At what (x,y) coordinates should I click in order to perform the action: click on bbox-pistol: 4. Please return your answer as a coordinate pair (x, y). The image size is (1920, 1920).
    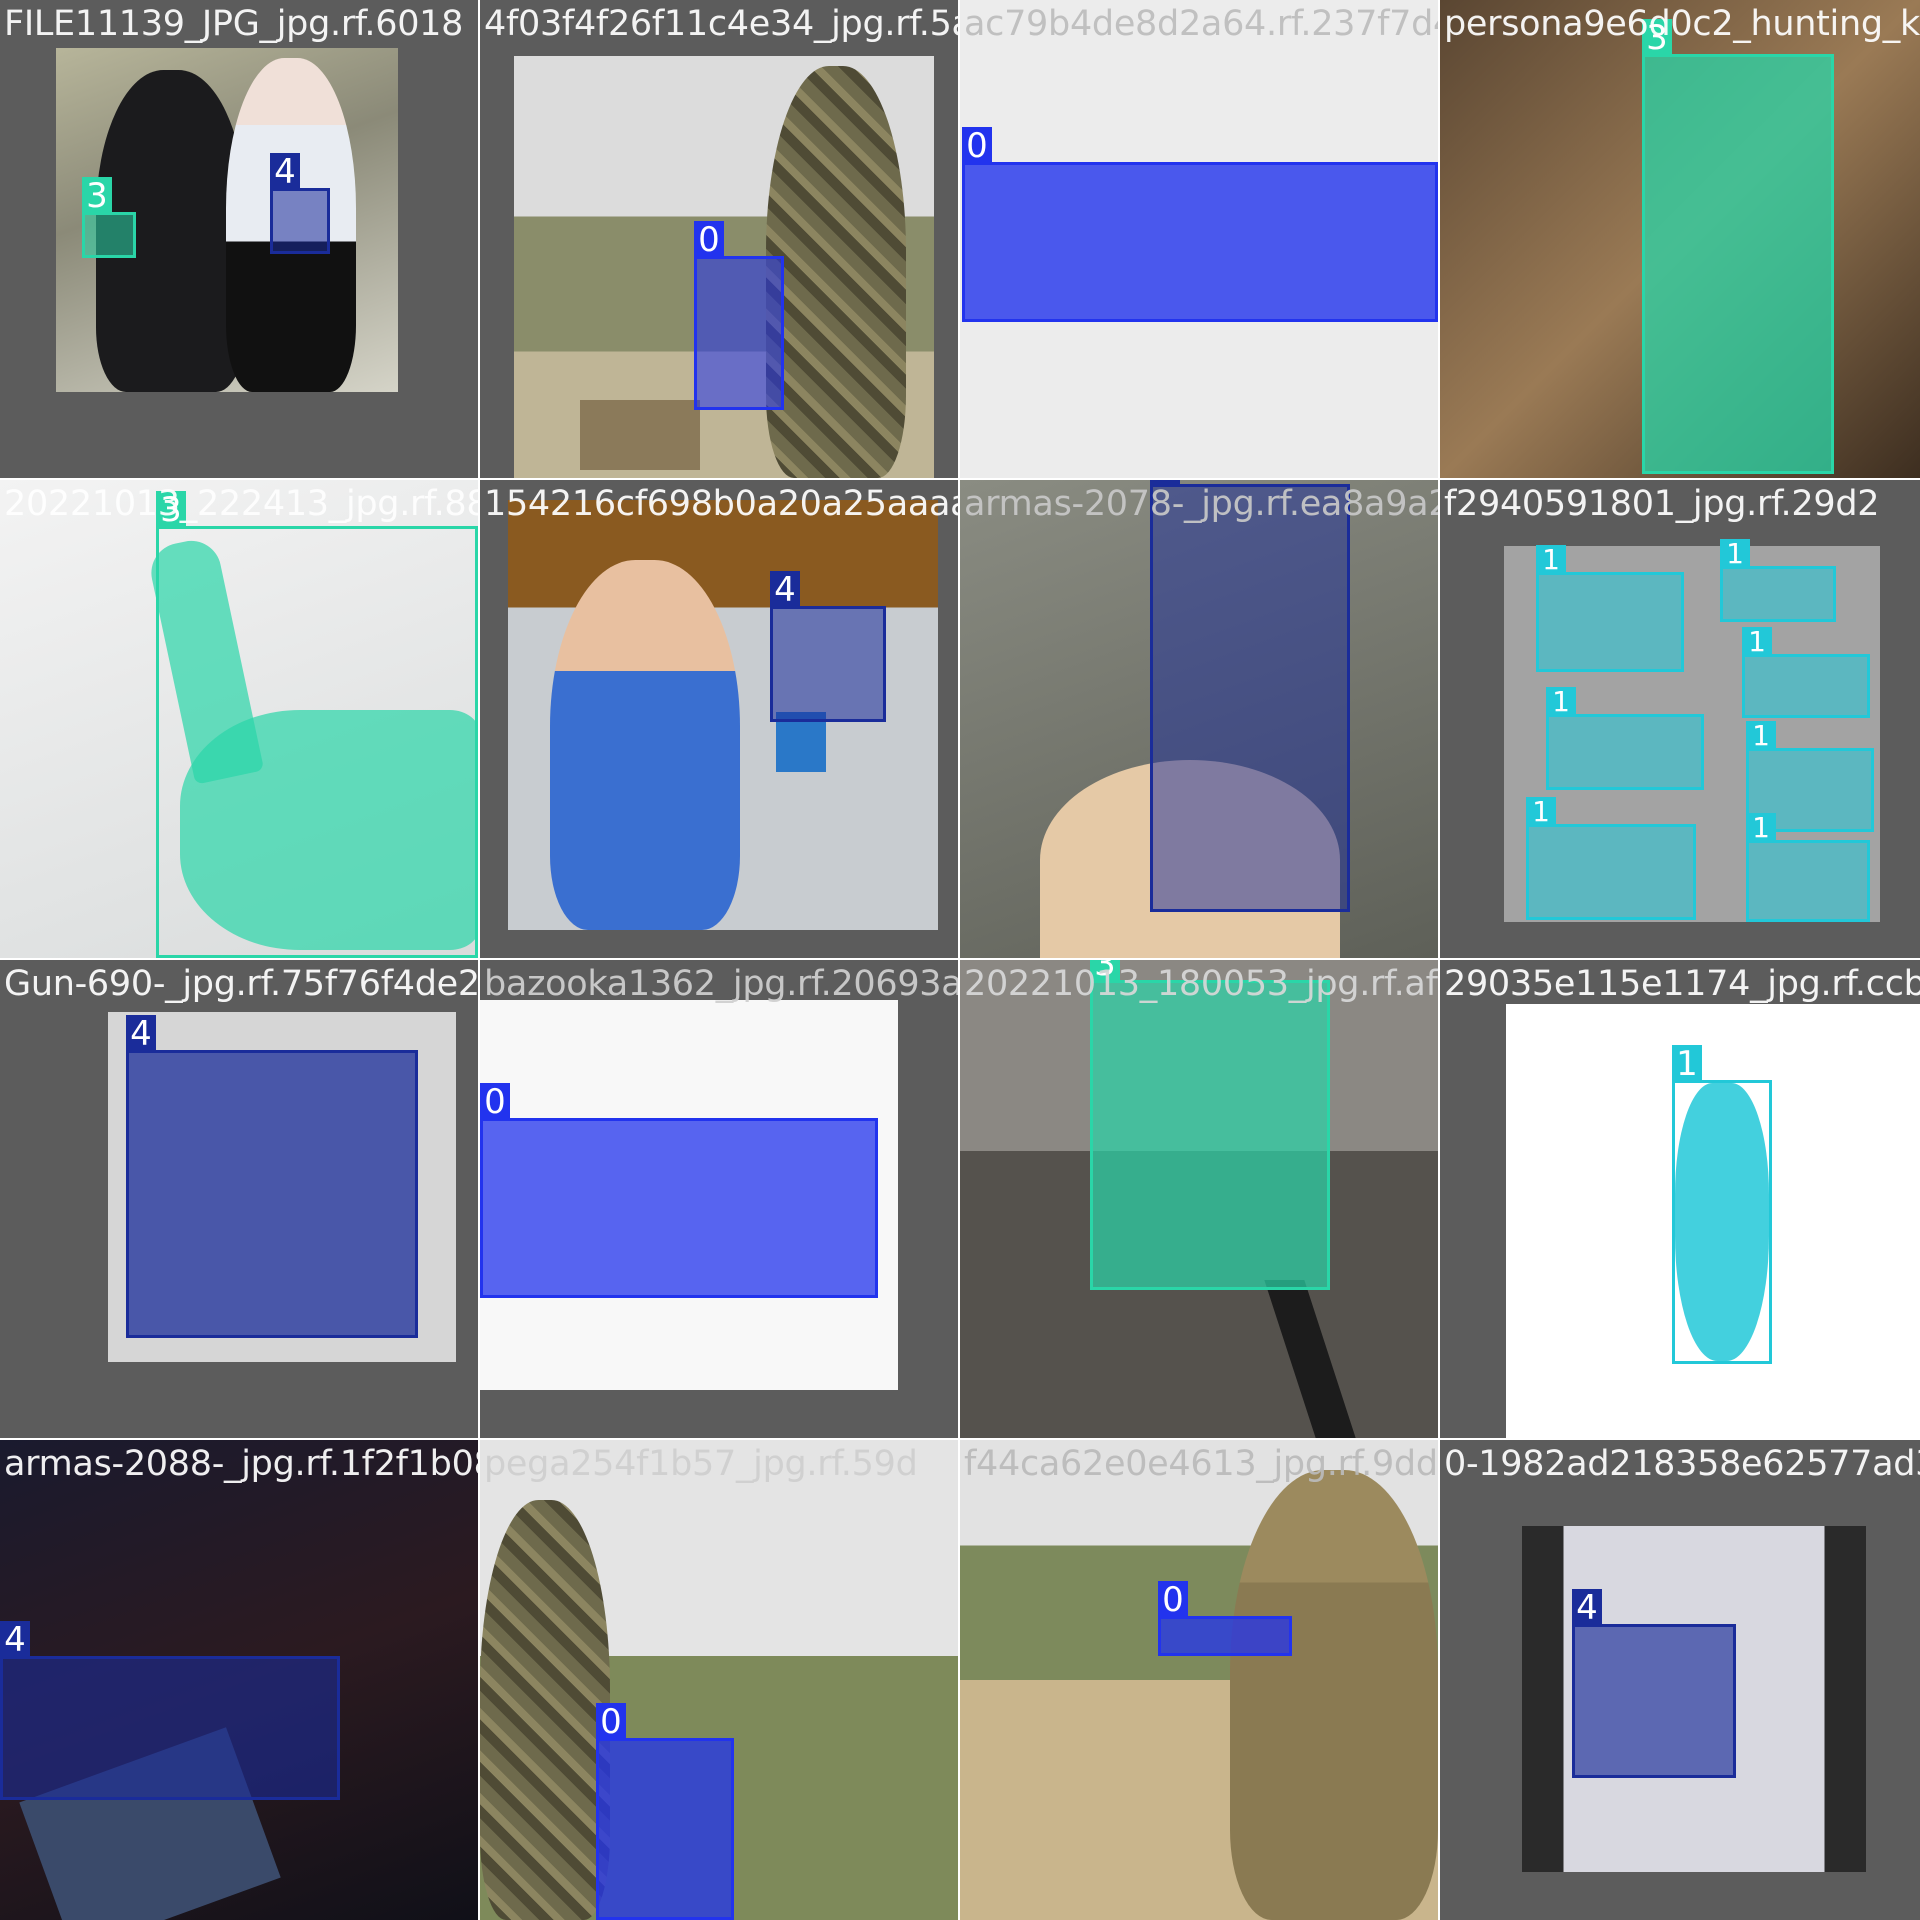
    Looking at the image, I should click on (828, 646).